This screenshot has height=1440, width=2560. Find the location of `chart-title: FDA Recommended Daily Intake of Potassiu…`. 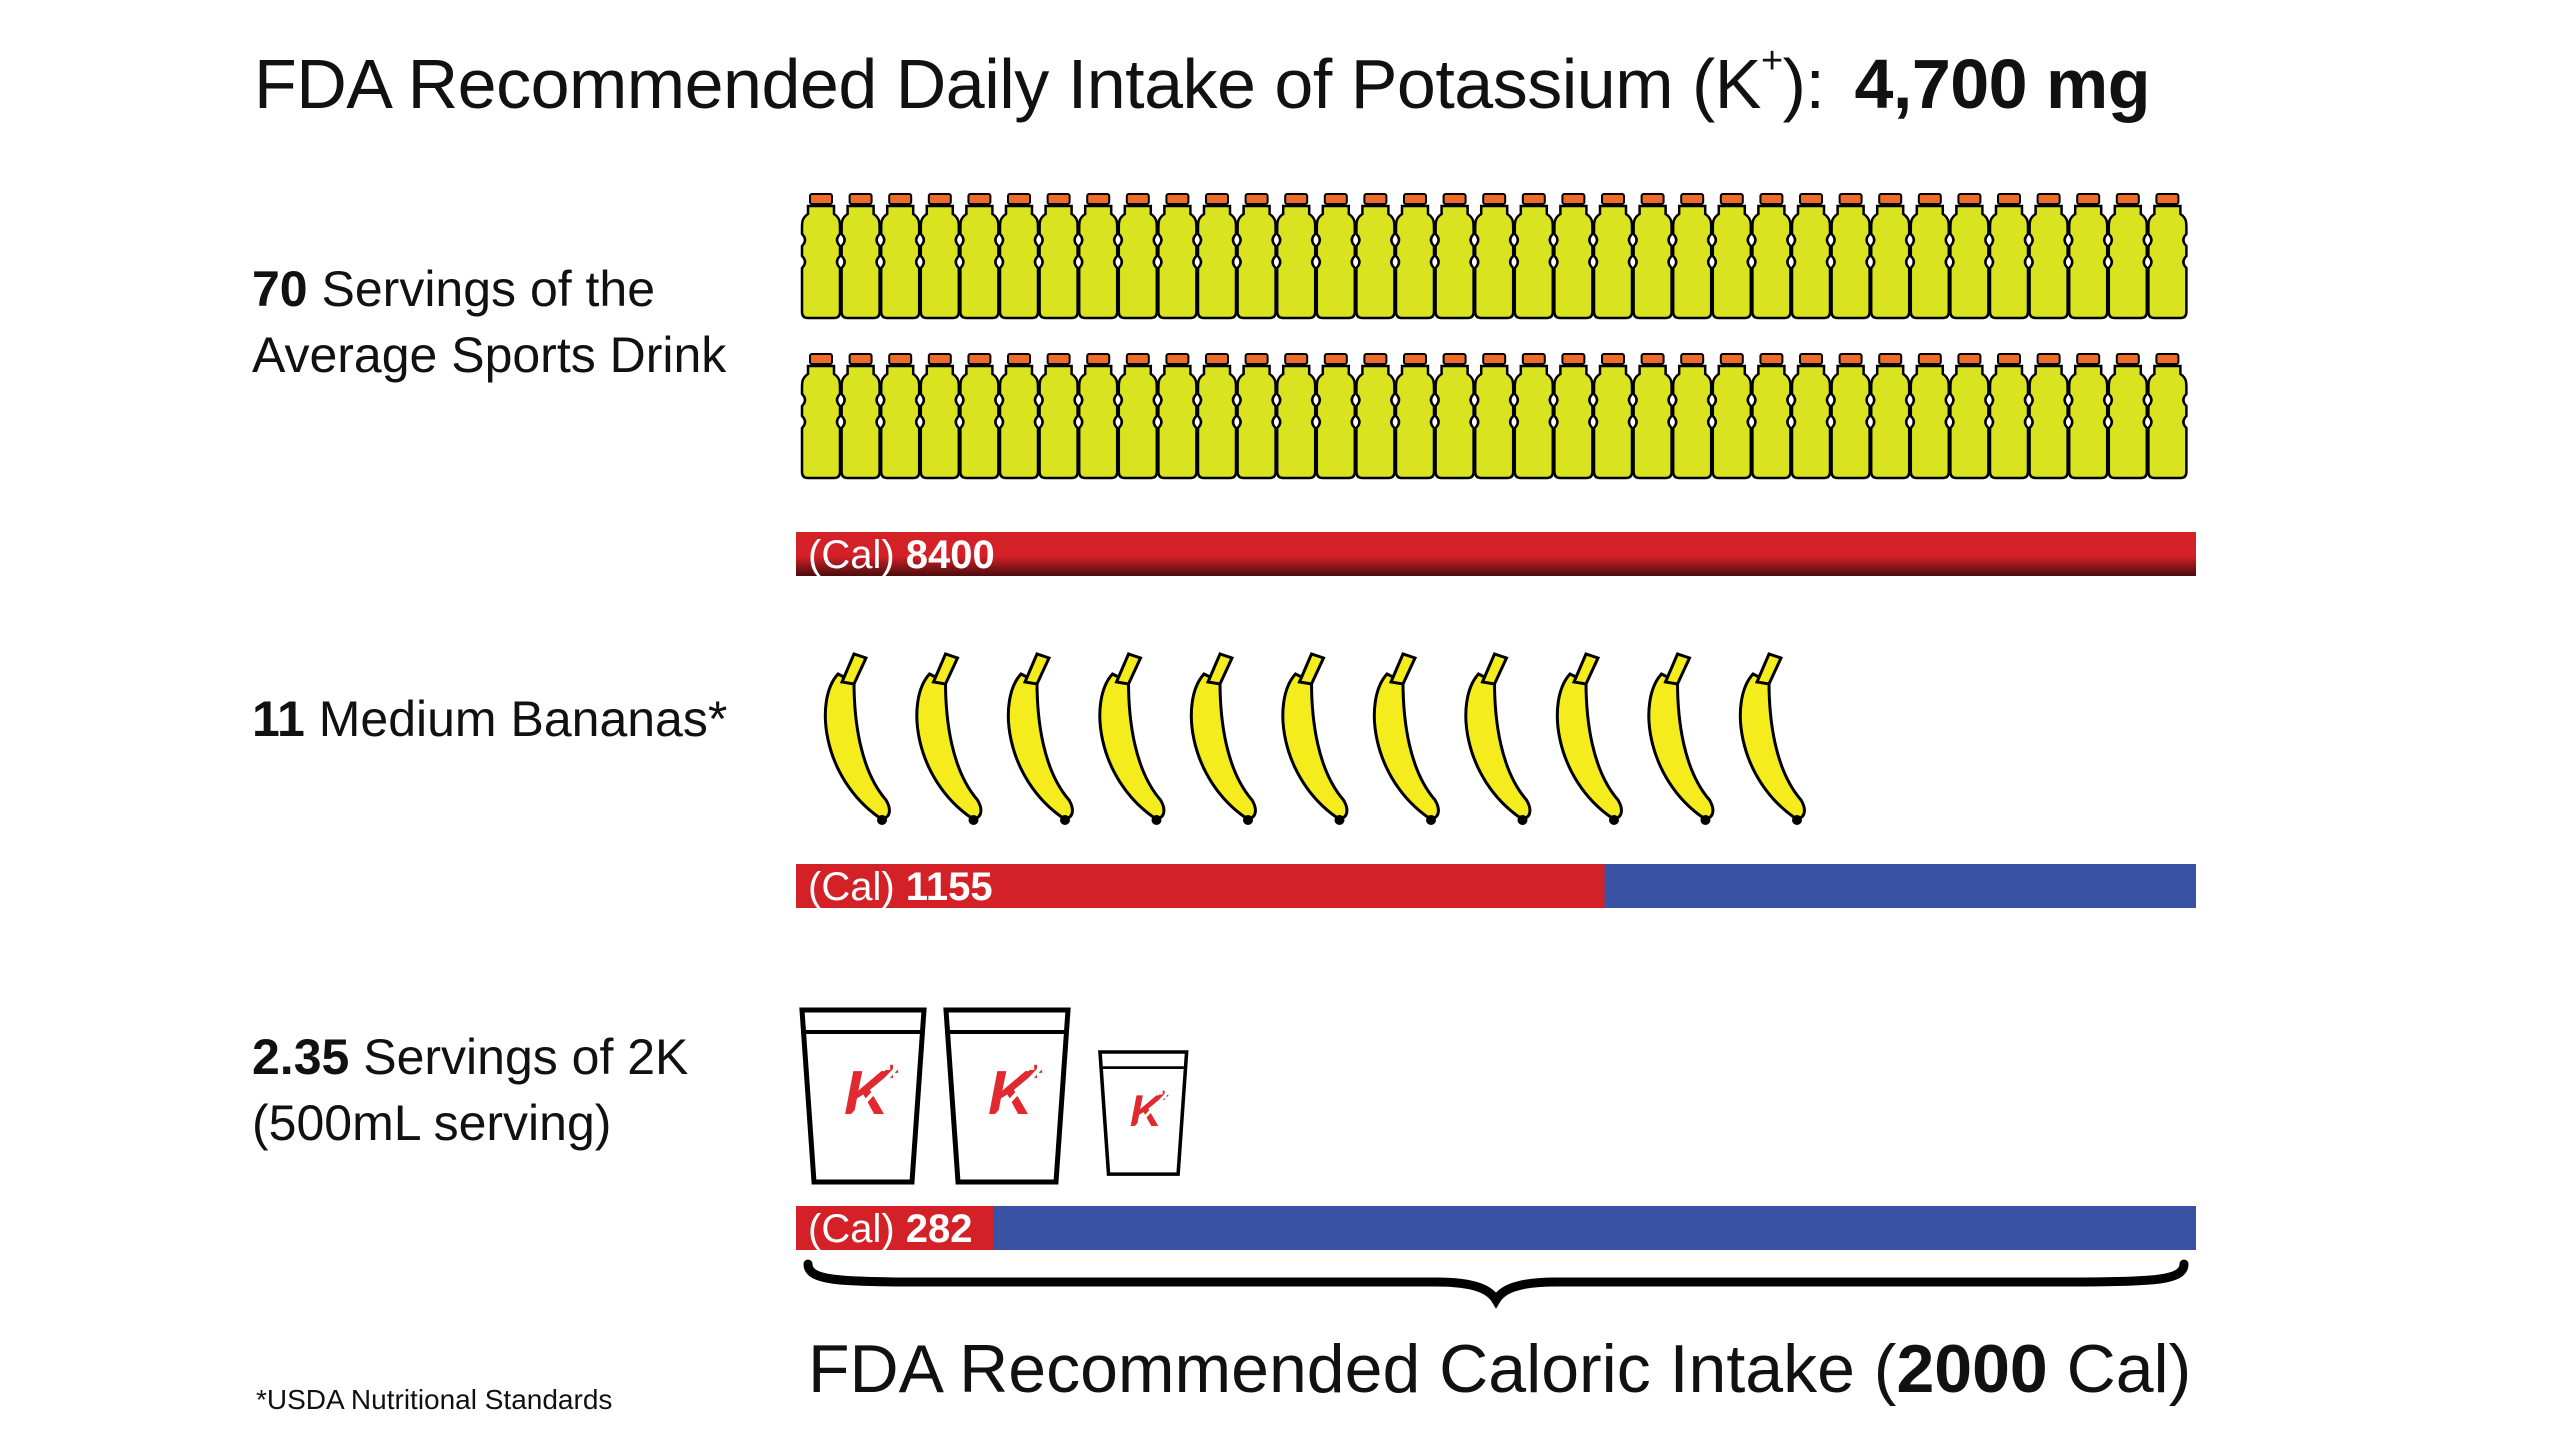

chart-title: FDA Recommended Daily Intake of Potassiu… is located at coordinates (1202, 82).